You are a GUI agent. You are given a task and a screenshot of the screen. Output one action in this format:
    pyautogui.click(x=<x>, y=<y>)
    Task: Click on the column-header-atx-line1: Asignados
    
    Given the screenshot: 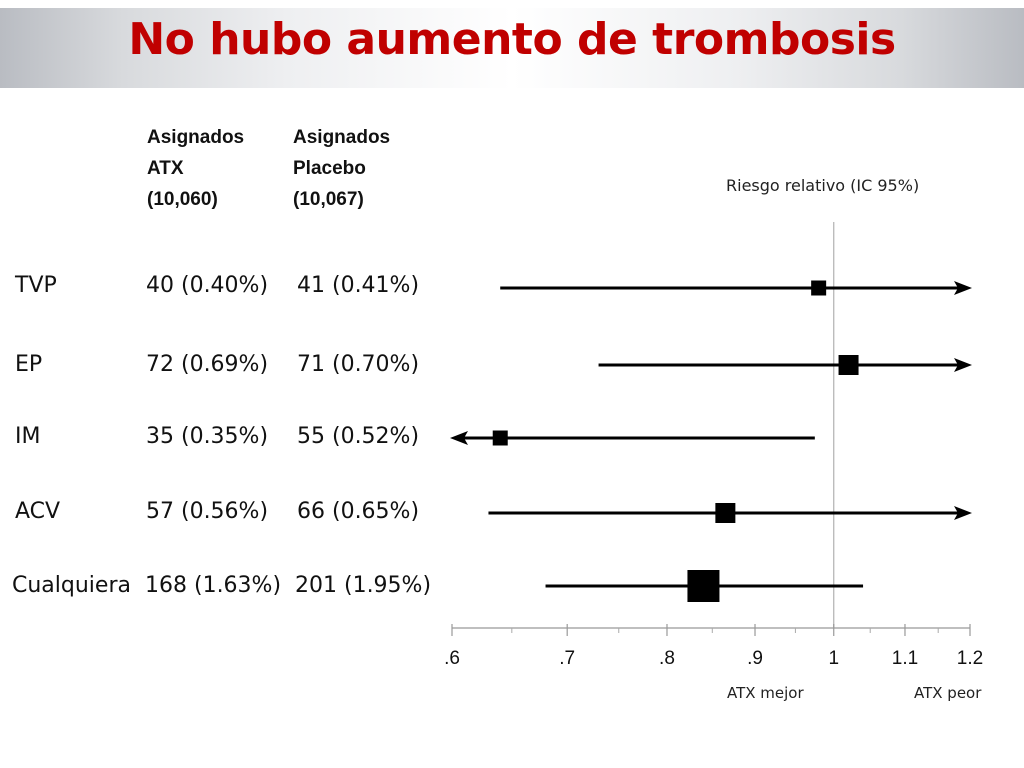 What is the action you would take?
    pyautogui.click(x=196, y=137)
    